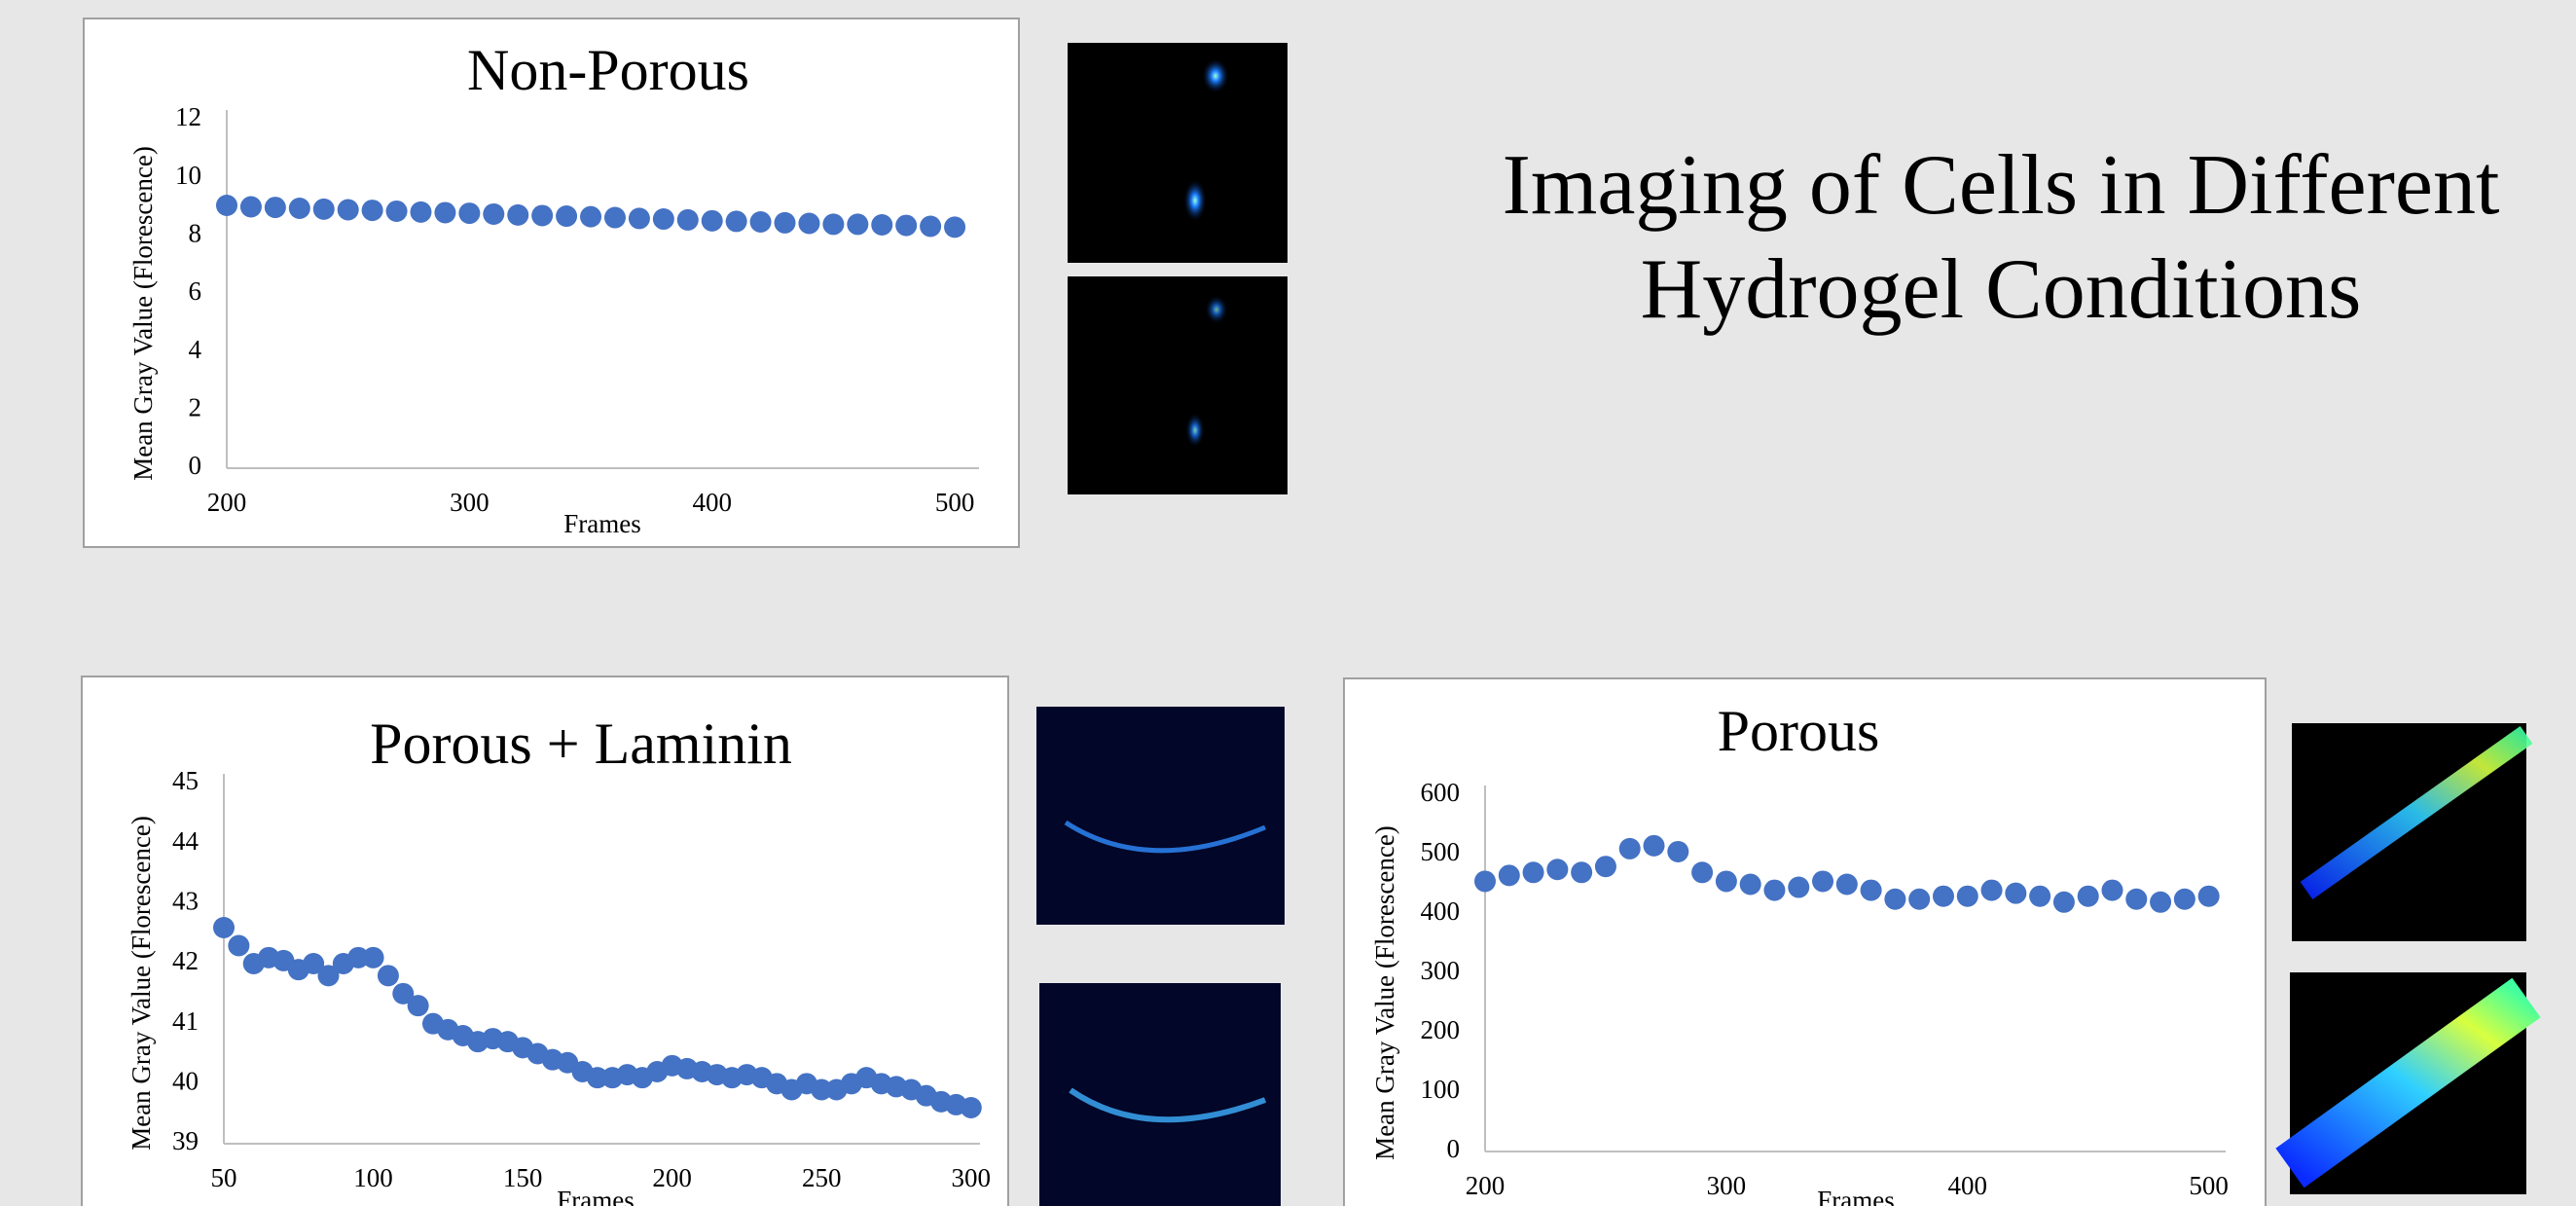 This screenshot has height=1206, width=2576. I want to click on y-tick-label: 600, so click(1441, 793).